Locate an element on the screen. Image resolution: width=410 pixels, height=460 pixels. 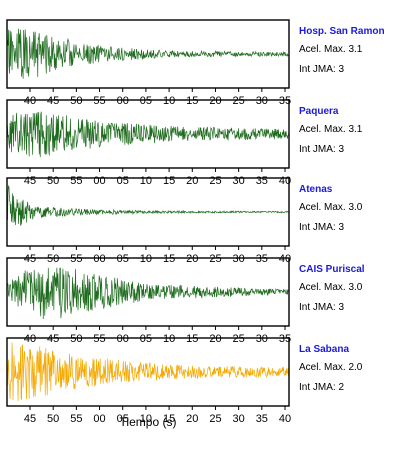
station-name: Paquera is located at coordinates (319, 111).